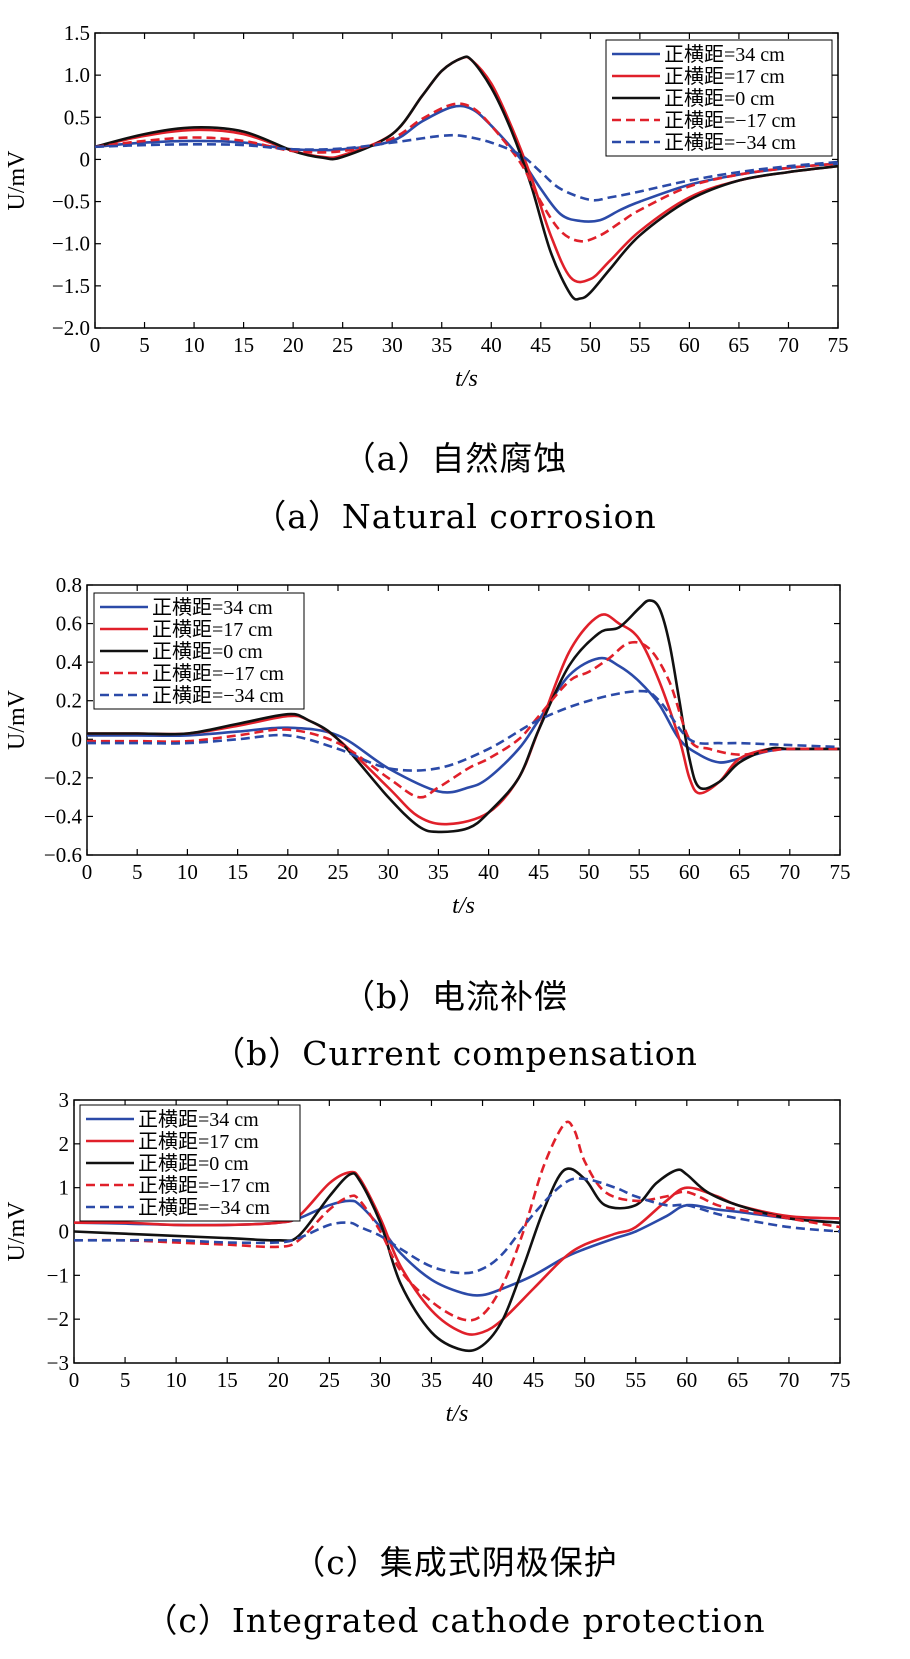 Image resolution: width=910 pixels, height=1659 pixels. I want to click on x-tick-label: 15, so click(237, 872).